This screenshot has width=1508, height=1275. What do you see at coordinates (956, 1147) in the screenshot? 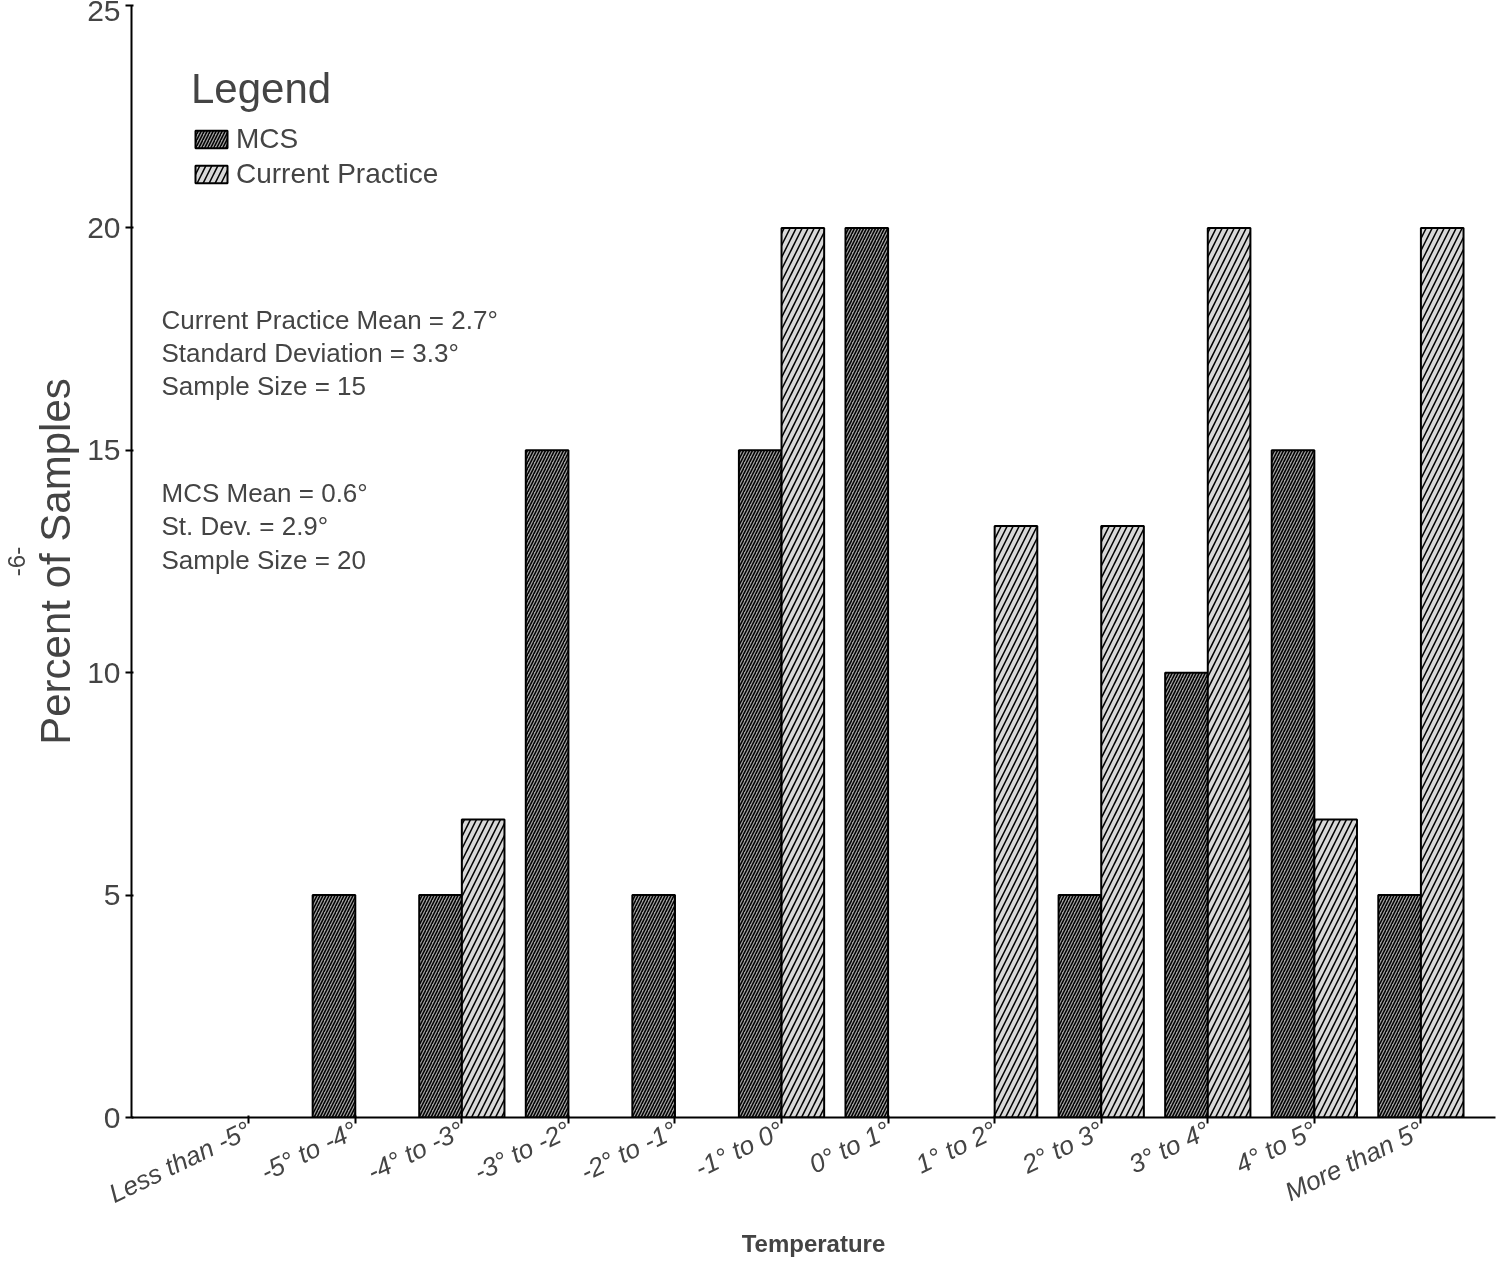
I see `x-tick-label: 1° to 2°` at bounding box center [956, 1147].